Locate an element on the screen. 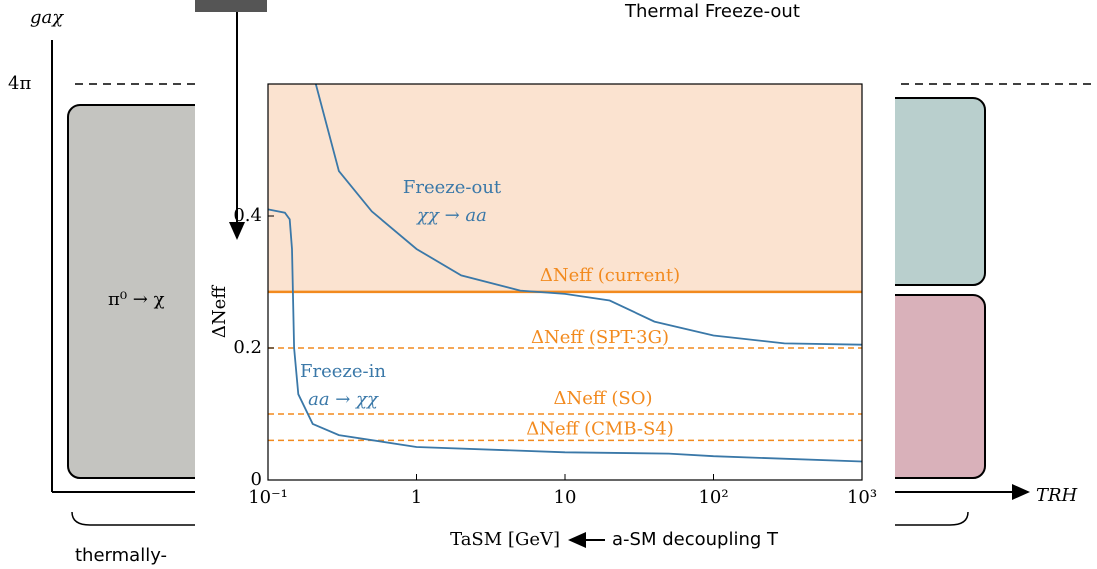 This screenshot has height=569, width=1097. curve-label: Freeze-out is located at coordinates (452, 187).